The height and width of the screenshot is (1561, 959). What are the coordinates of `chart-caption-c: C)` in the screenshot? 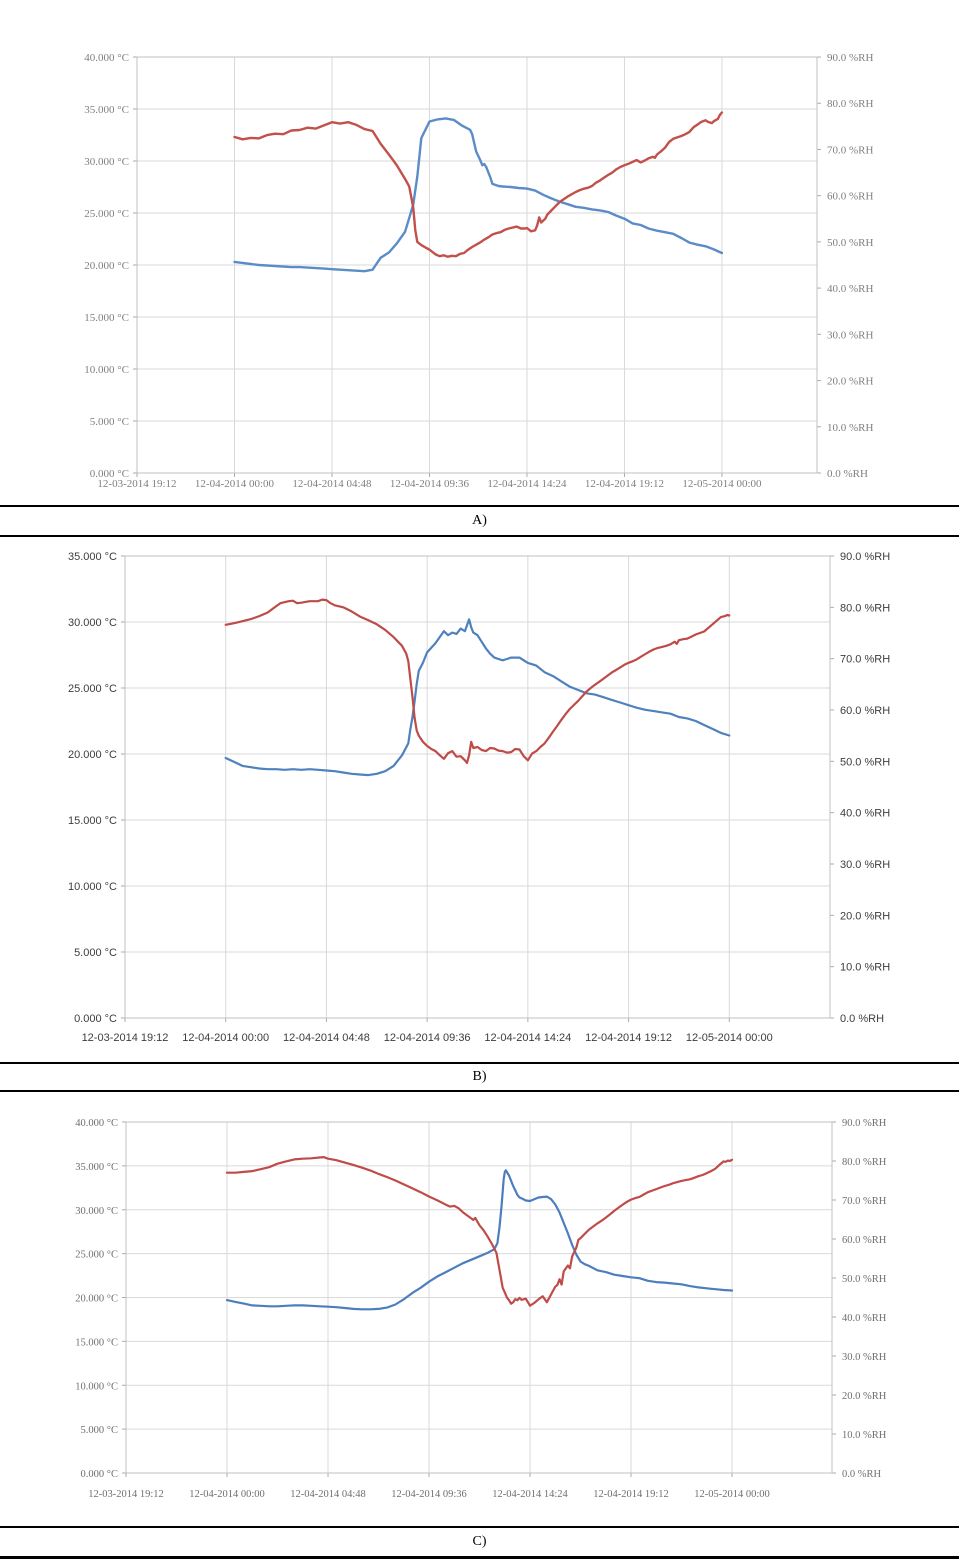 It's located at (479, 1541).